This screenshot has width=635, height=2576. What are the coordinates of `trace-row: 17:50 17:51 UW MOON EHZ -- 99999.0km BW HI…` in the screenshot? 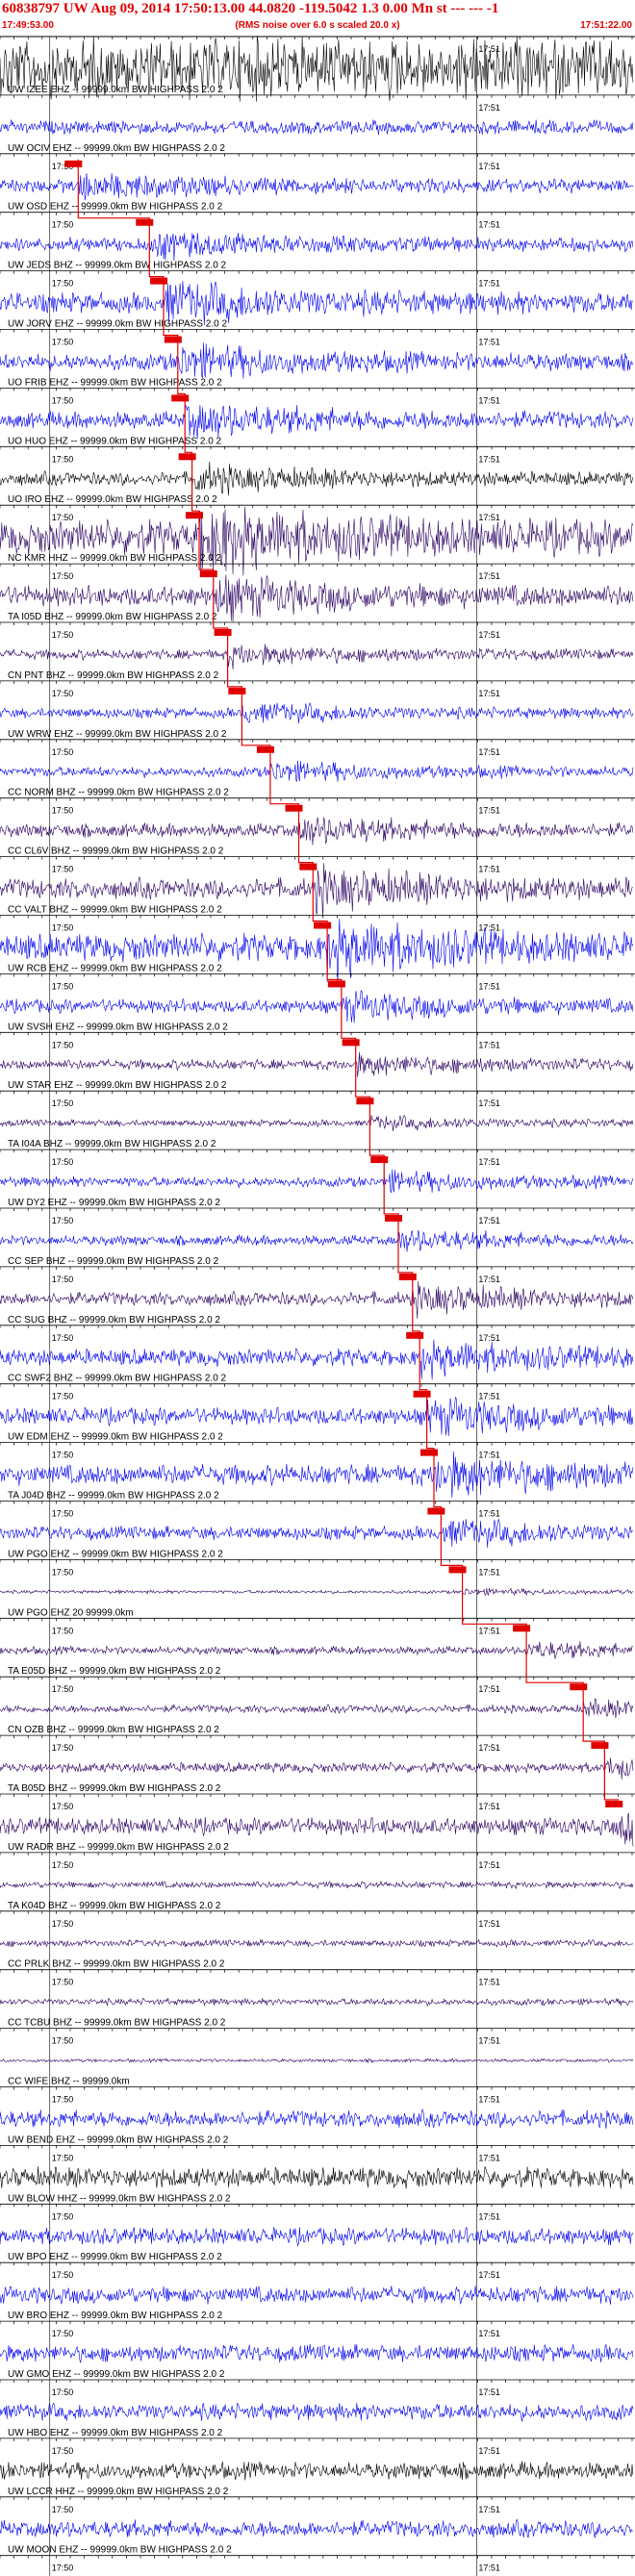 It's located at (317, 2526).